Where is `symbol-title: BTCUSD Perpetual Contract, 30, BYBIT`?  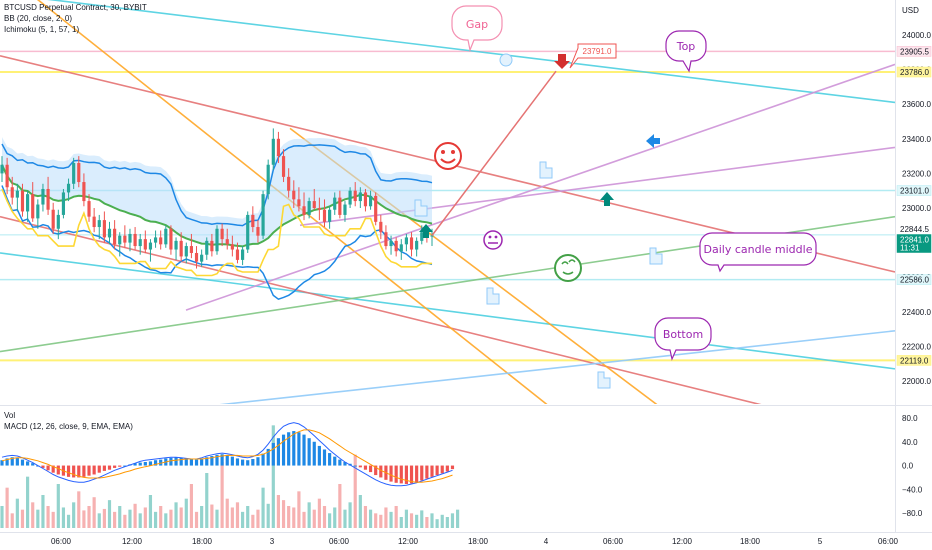 symbol-title: BTCUSD Perpetual Contract, 30, BYBIT is located at coordinates (75, 7).